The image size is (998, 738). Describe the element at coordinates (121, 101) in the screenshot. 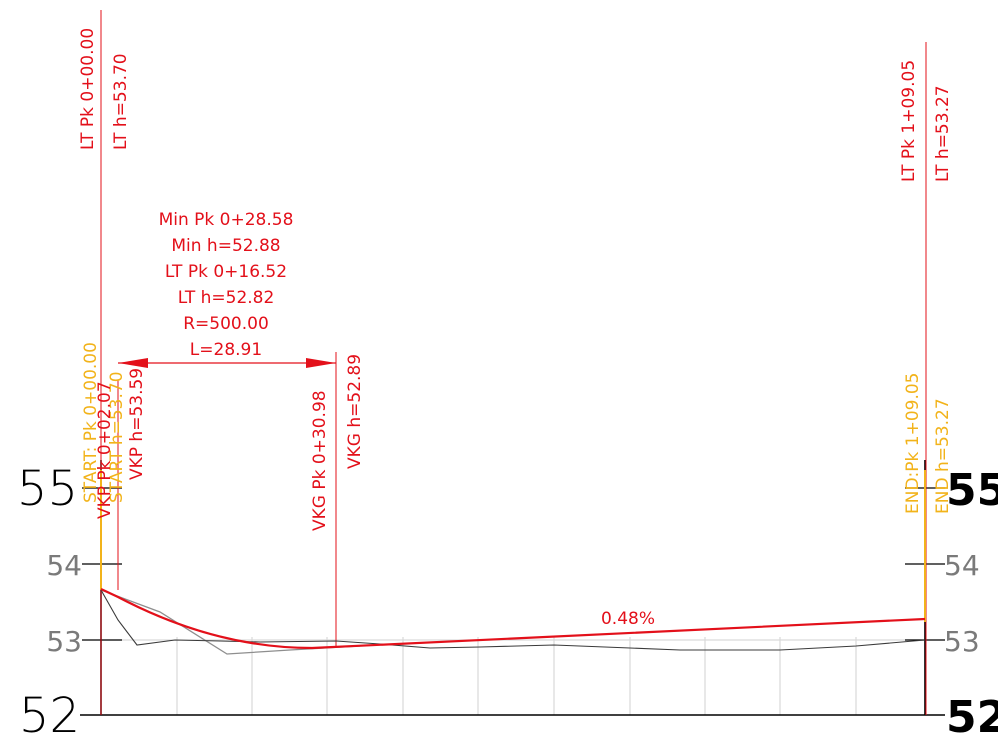

I see `lt-start-h-label: LT h=53.70` at that location.